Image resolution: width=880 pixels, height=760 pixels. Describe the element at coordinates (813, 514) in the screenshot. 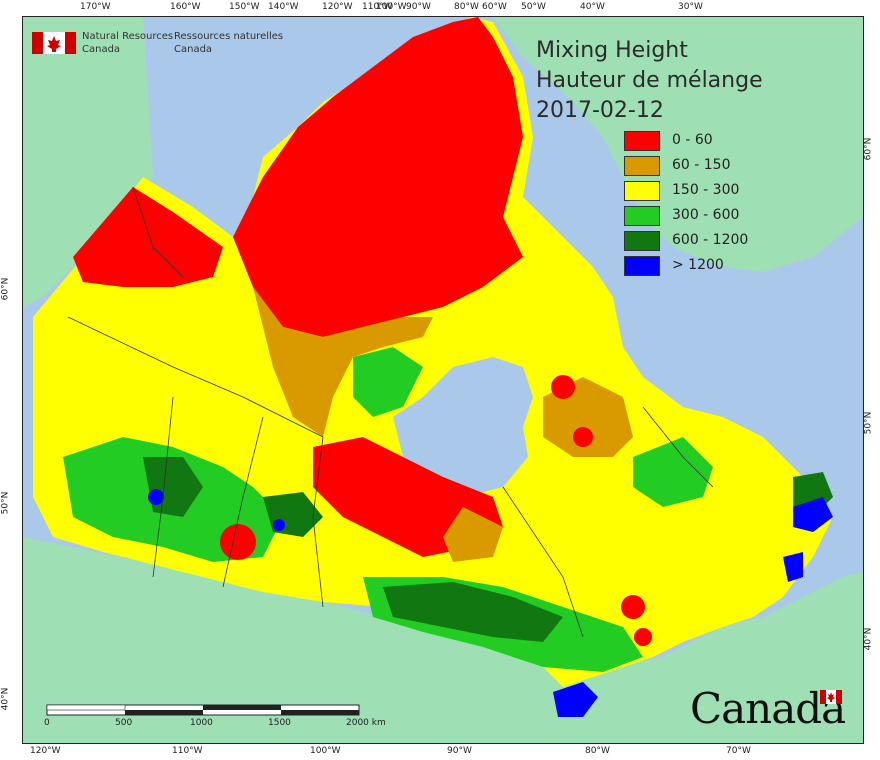

I see `blue-zone-newfoundland` at that location.